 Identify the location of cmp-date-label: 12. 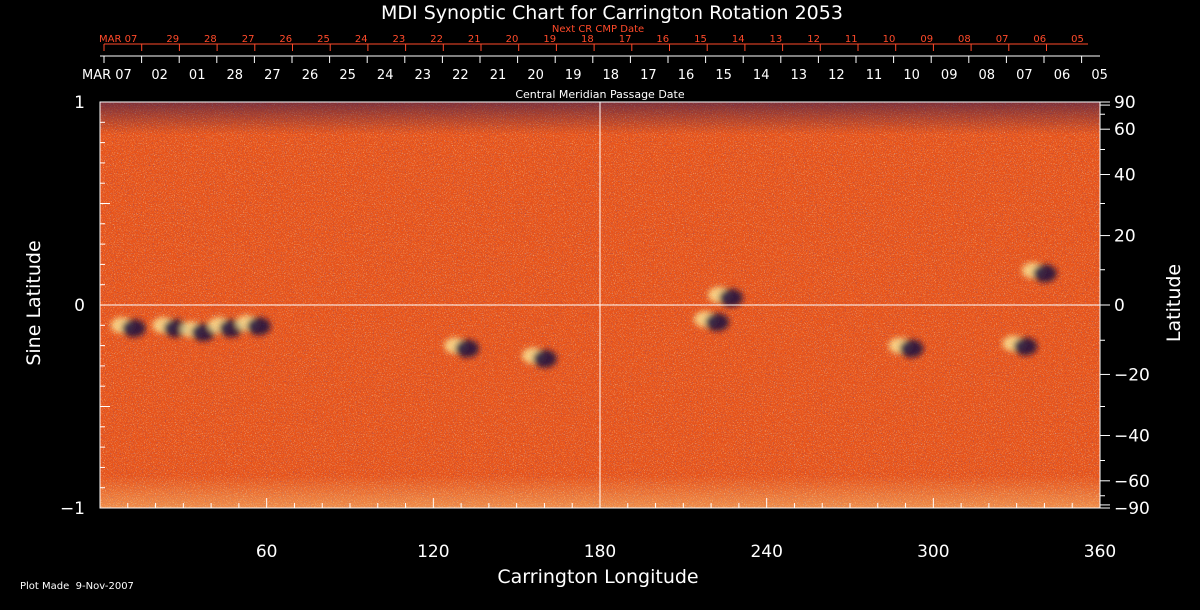
(836, 75).